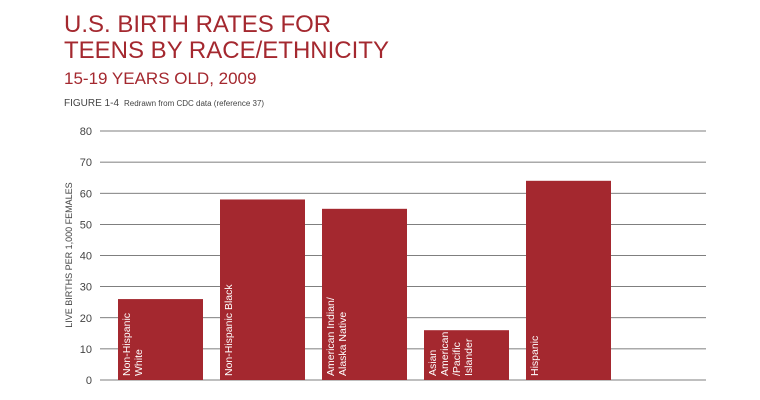  What do you see at coordinates (457, 359) in the screenshot?
I see `x-tick-label: /Pacific` at bounding box center [457, 359].